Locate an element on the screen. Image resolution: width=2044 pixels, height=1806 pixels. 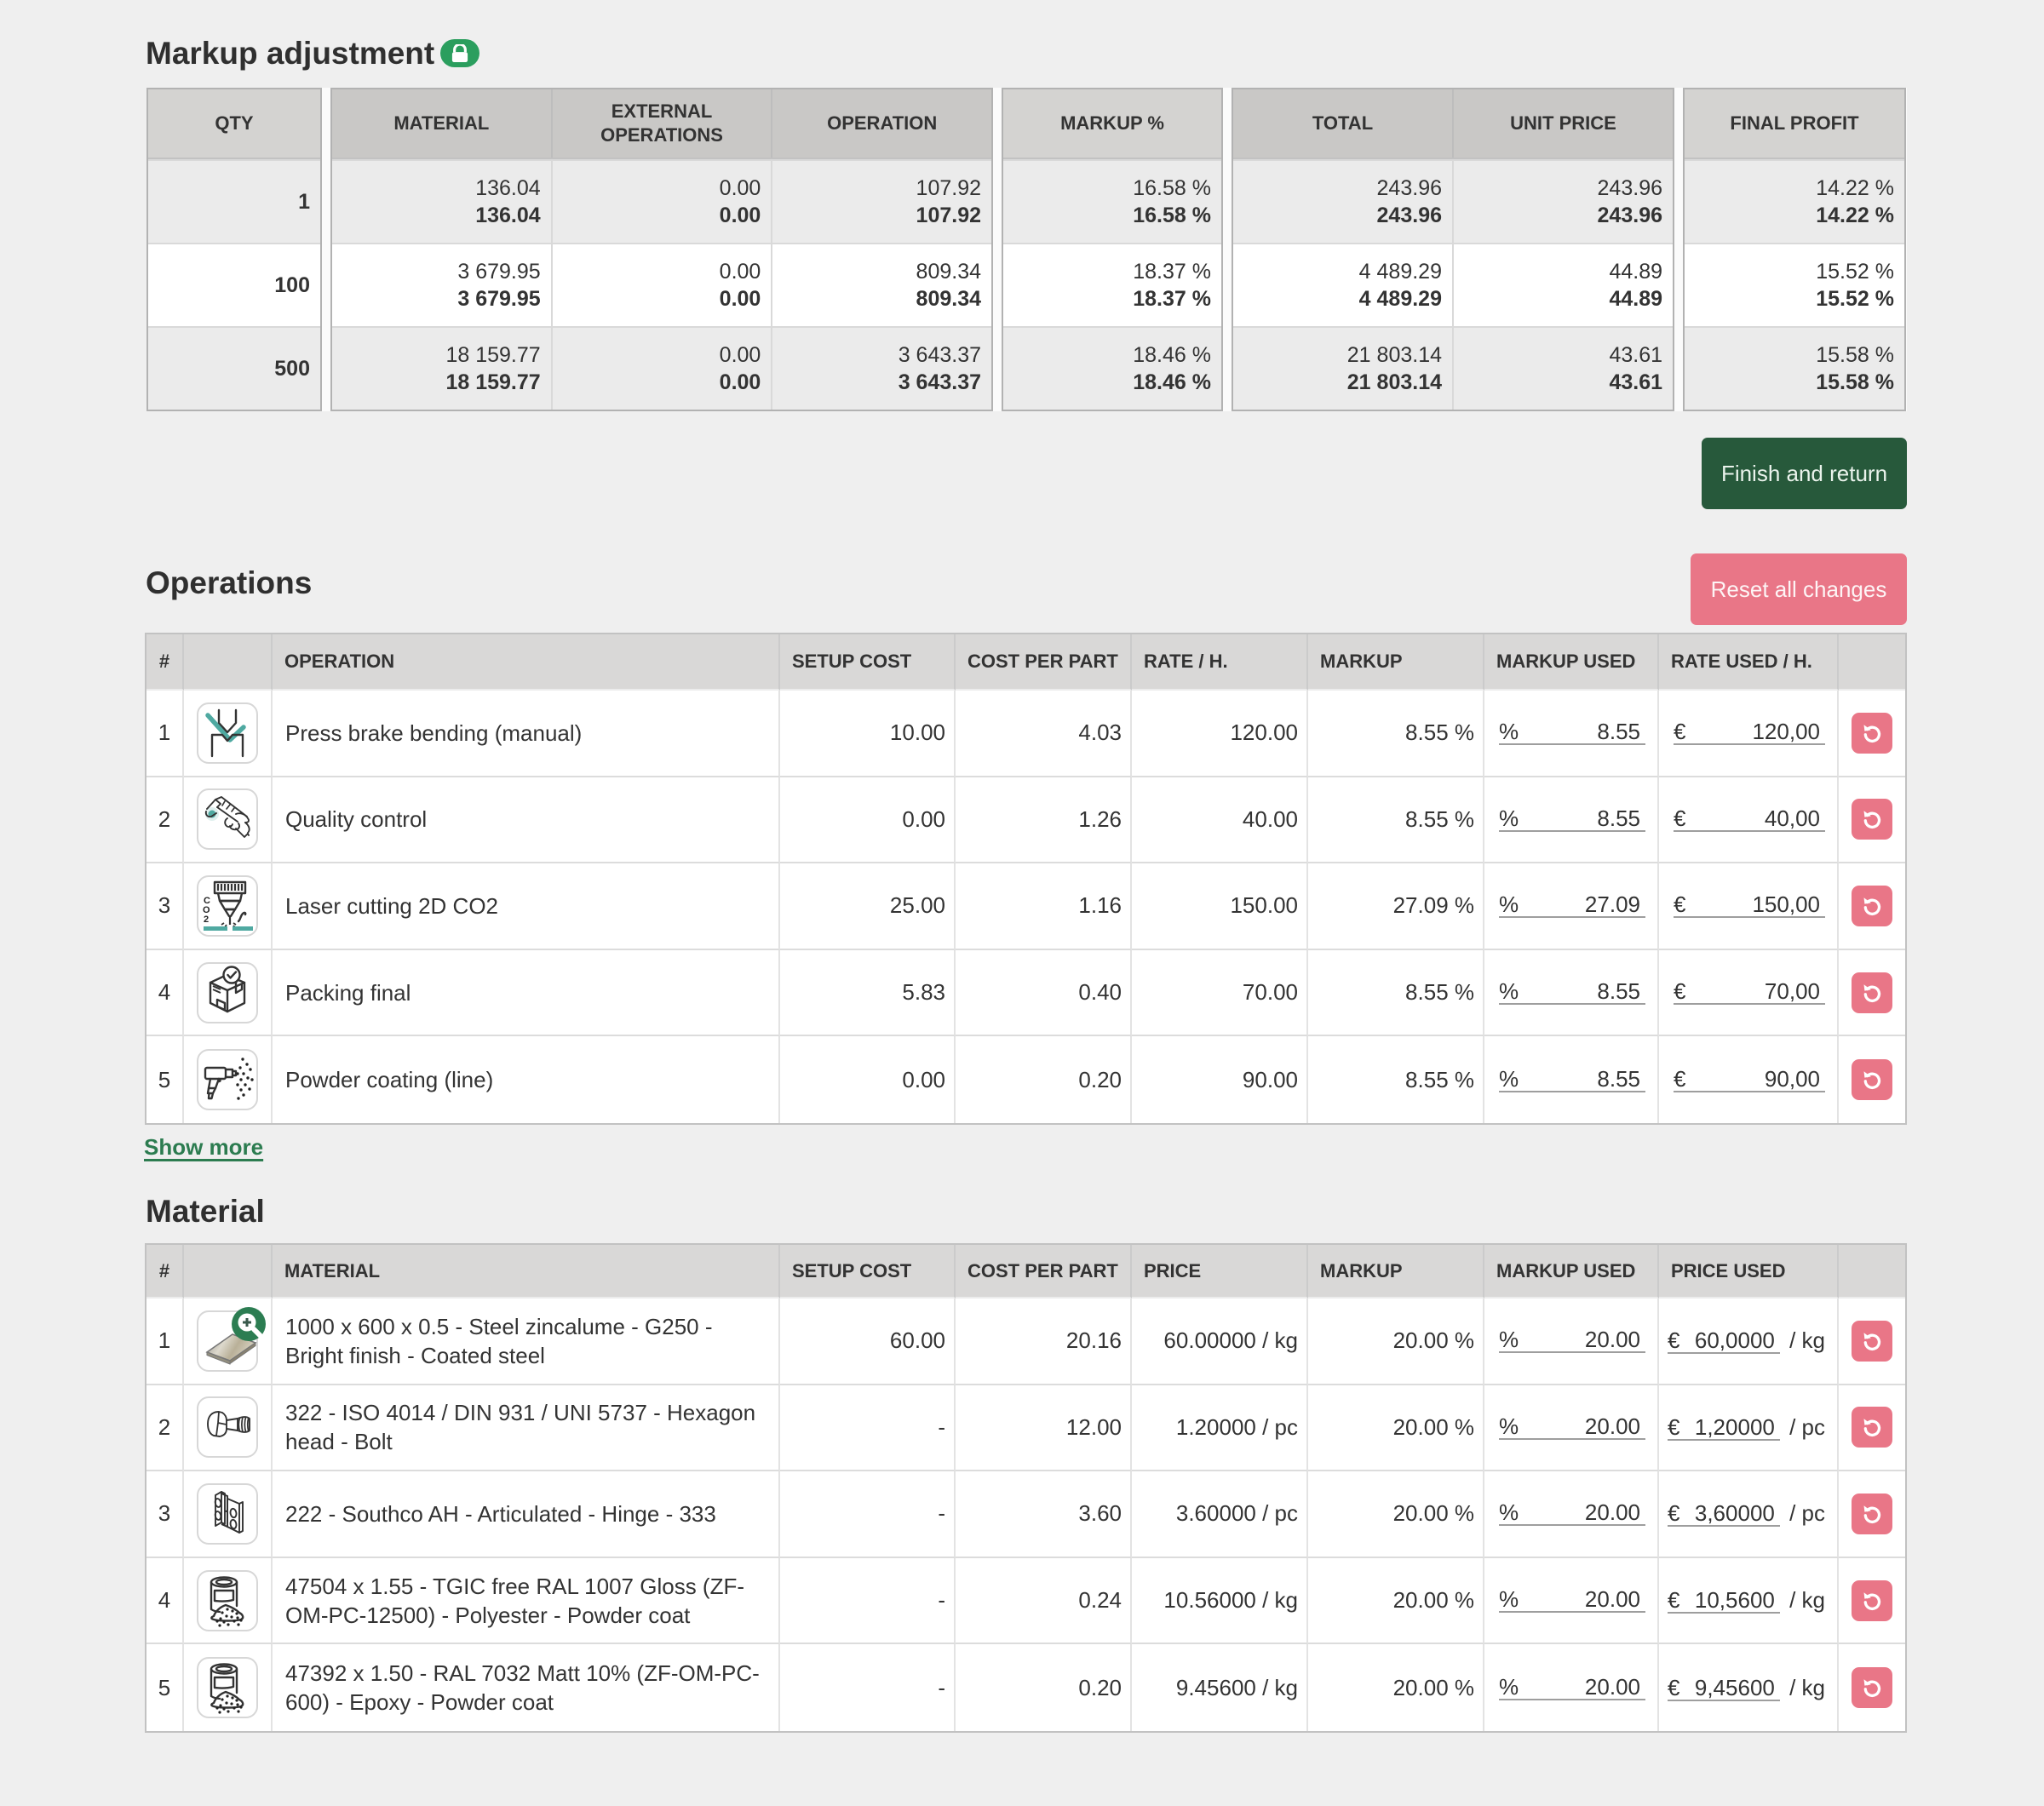
svg-text: 2 is located at coordinates (206, 919).